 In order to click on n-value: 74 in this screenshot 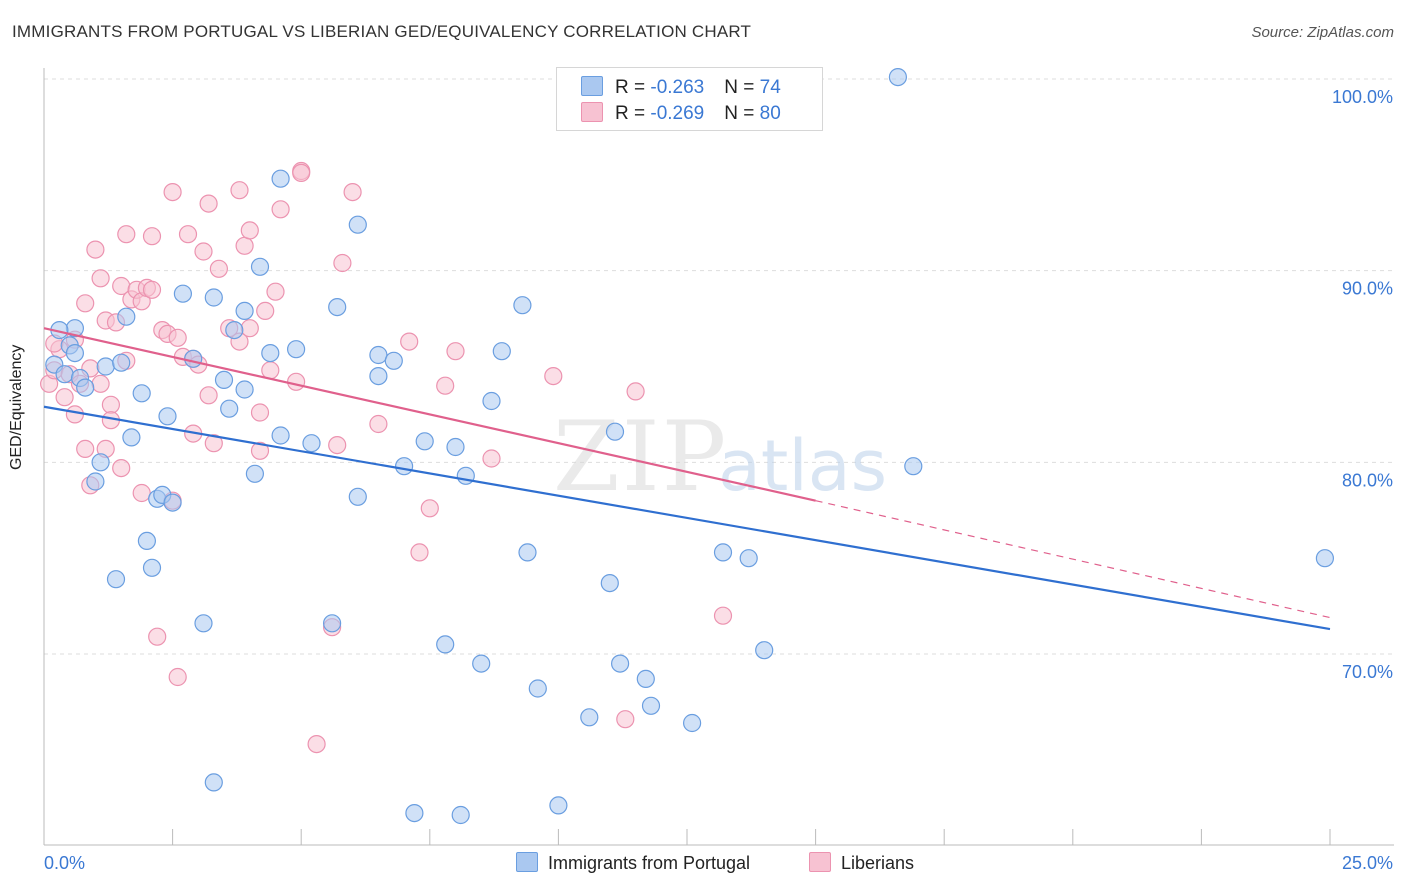, I will do `click(770, 87)`.